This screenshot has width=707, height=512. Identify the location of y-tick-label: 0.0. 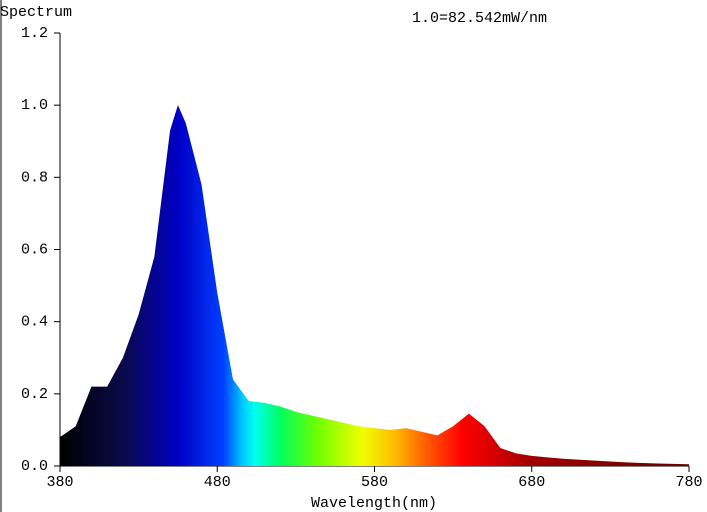
(34, 466).